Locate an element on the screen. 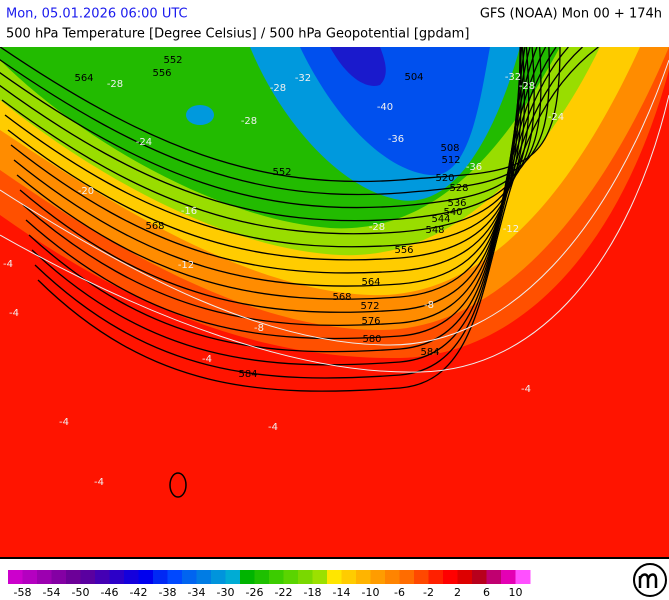 This screenshot has height=600, width=669. colorbar-label: 2 is located at coordinates (457, 592).